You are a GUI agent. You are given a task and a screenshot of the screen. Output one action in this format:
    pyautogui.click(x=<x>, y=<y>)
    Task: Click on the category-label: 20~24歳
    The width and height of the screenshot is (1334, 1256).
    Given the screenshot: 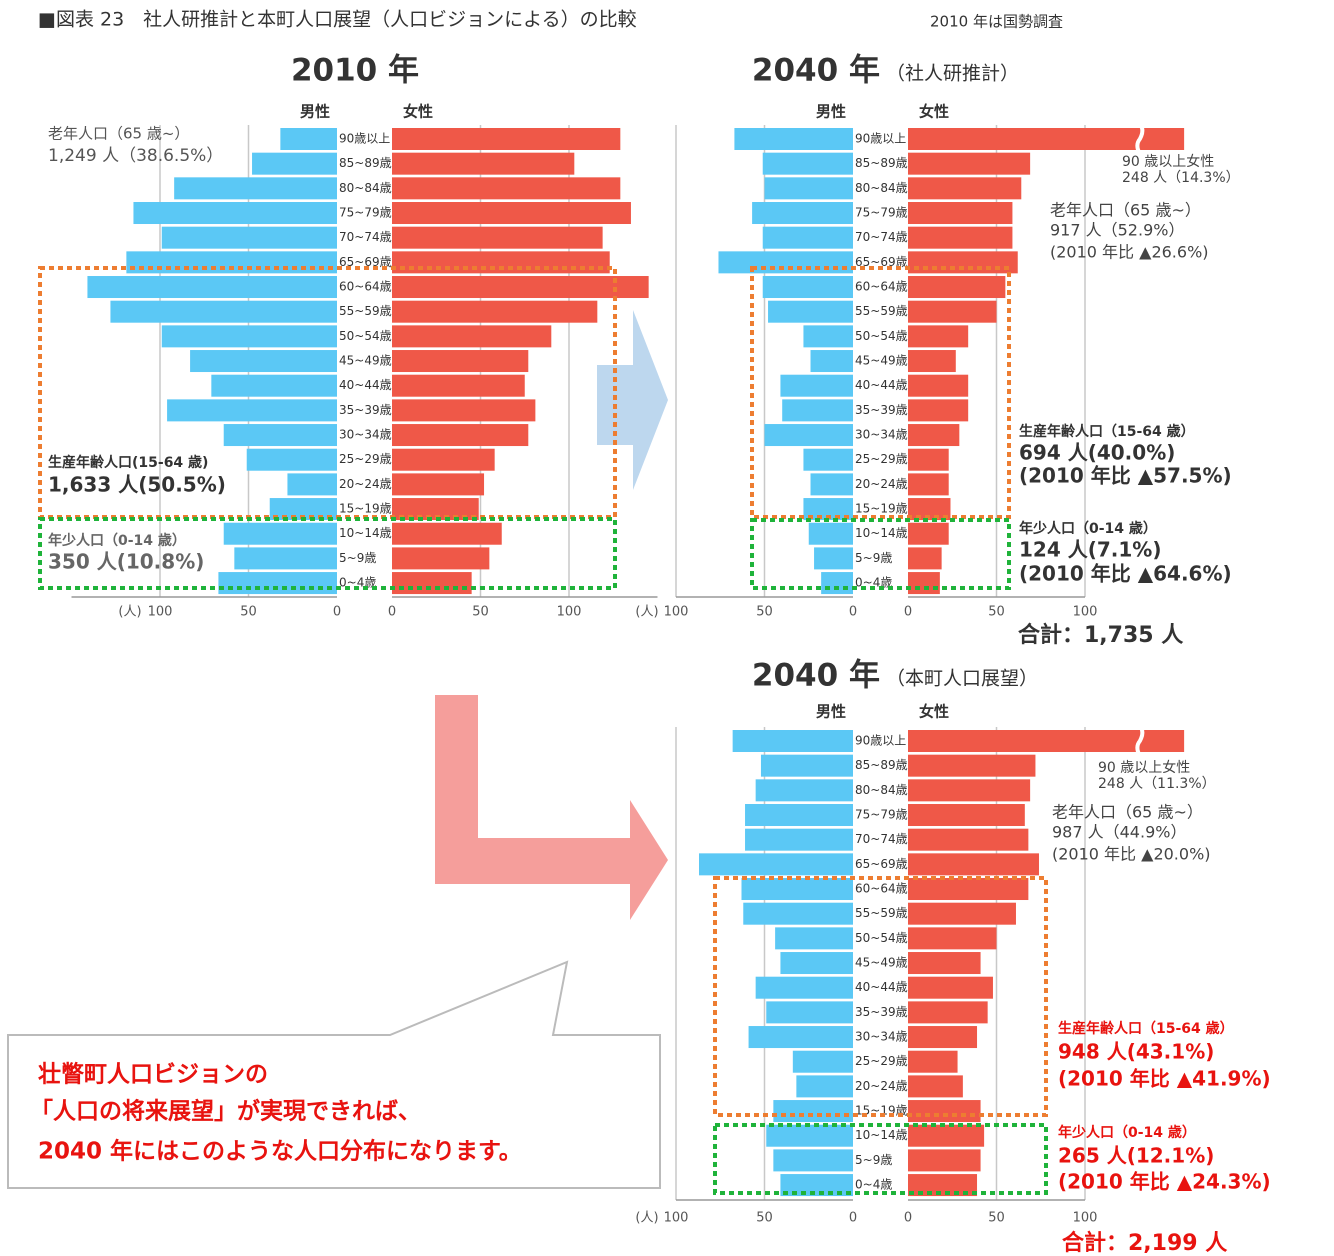 What is the action you would take?
    pyautogui.click(x=881, y=484)
    